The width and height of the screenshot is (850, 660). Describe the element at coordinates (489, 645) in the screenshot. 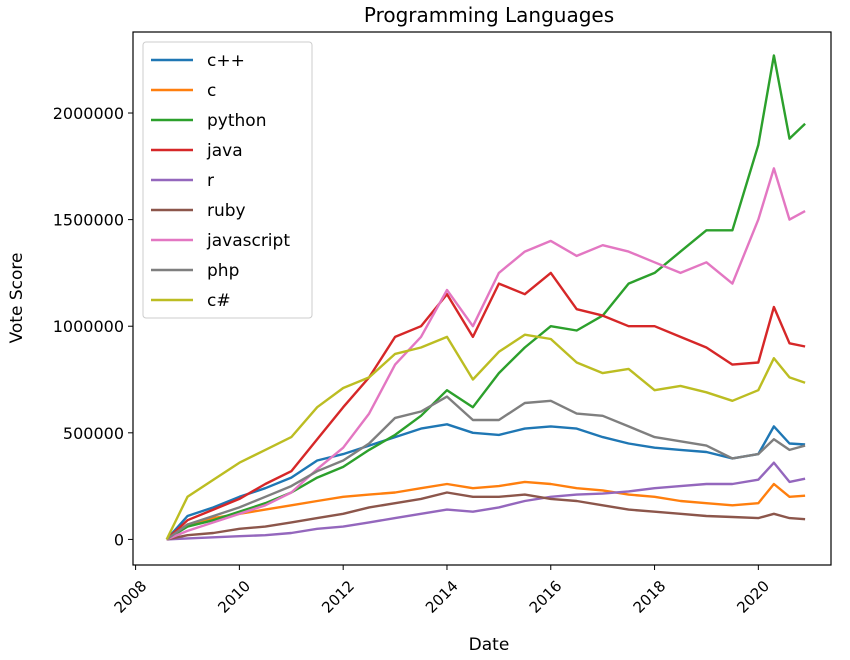

I see `x-axis-label: Date` at that location.